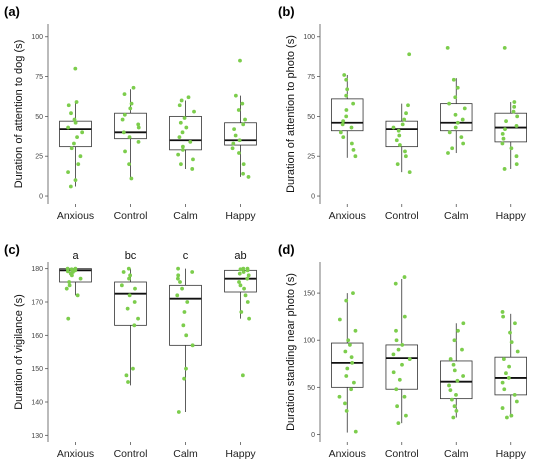 This screenshot has height=461, width=550. What do you see at coordinates (456, 216) in the screenshot?
I see `x-tick-label-b-calm: Calm` at bounding box center [456, 216].